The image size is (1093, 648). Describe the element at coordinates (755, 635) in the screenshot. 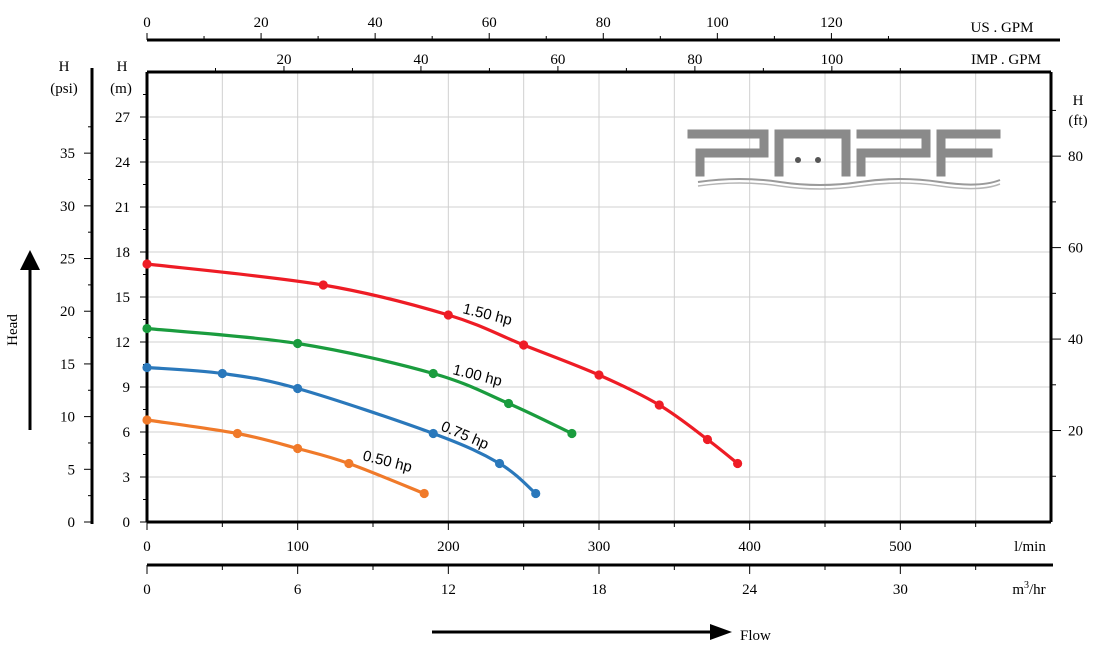

I see `flow-label: Flow` at that location.